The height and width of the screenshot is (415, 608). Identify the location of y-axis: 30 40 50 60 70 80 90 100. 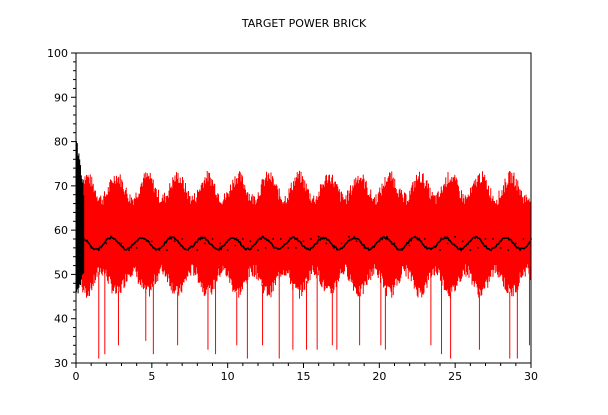
(61, 208).